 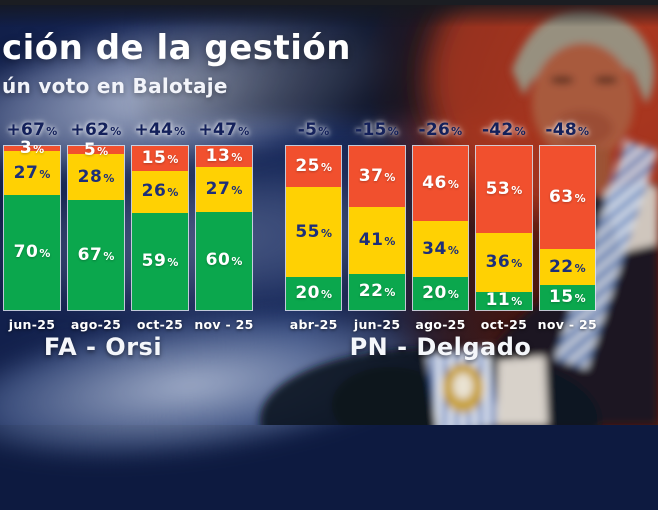 I want to click on value-label: 67%, so click(x=96, y=254).